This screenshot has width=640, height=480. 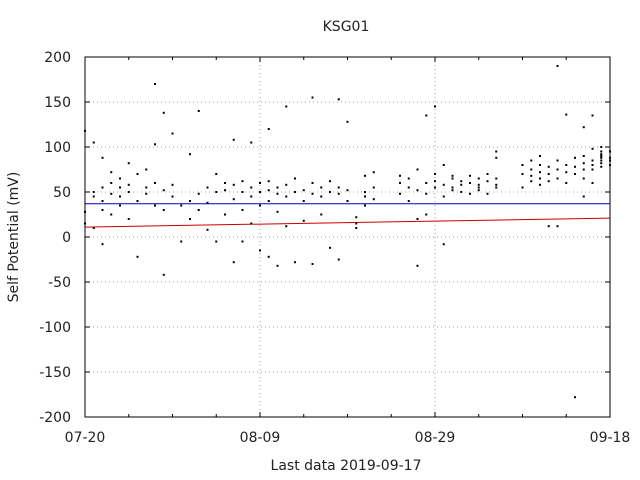 I want to click on y-tick-label: -200, so click(x=55, y=418).